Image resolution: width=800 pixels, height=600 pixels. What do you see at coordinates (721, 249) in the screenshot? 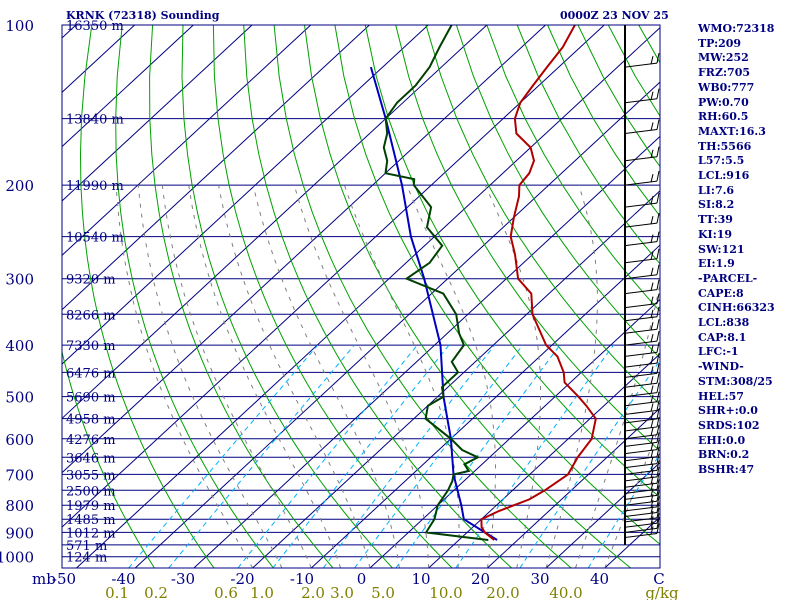
I see `index-item: SW:121` at bounding box center [721, 249].